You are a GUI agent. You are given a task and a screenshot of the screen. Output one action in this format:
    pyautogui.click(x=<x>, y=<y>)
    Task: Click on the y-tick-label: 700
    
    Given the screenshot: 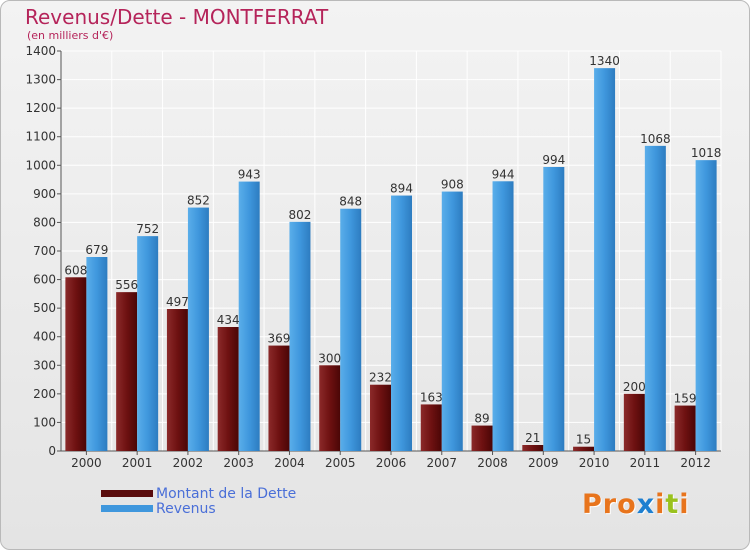 What is the action you would take?
    pyautogui.click(x=44, y=251)
    